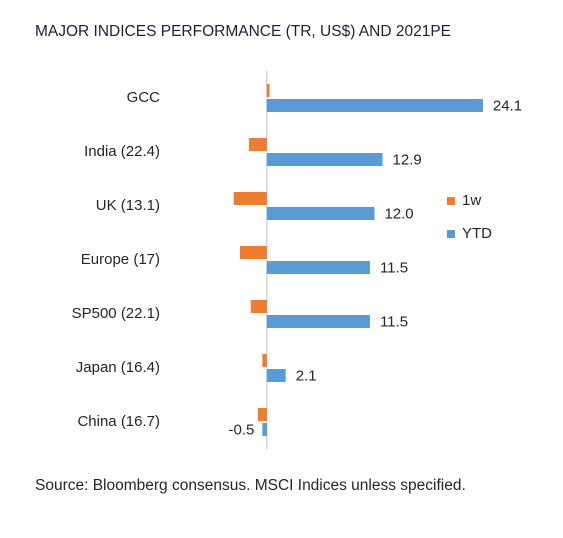 This screenshot has height=538, width=563. What do you see at coordinates (306, 375) in the screenshot?
I see `value-label: 2.1` at bounding box center [306, 375].